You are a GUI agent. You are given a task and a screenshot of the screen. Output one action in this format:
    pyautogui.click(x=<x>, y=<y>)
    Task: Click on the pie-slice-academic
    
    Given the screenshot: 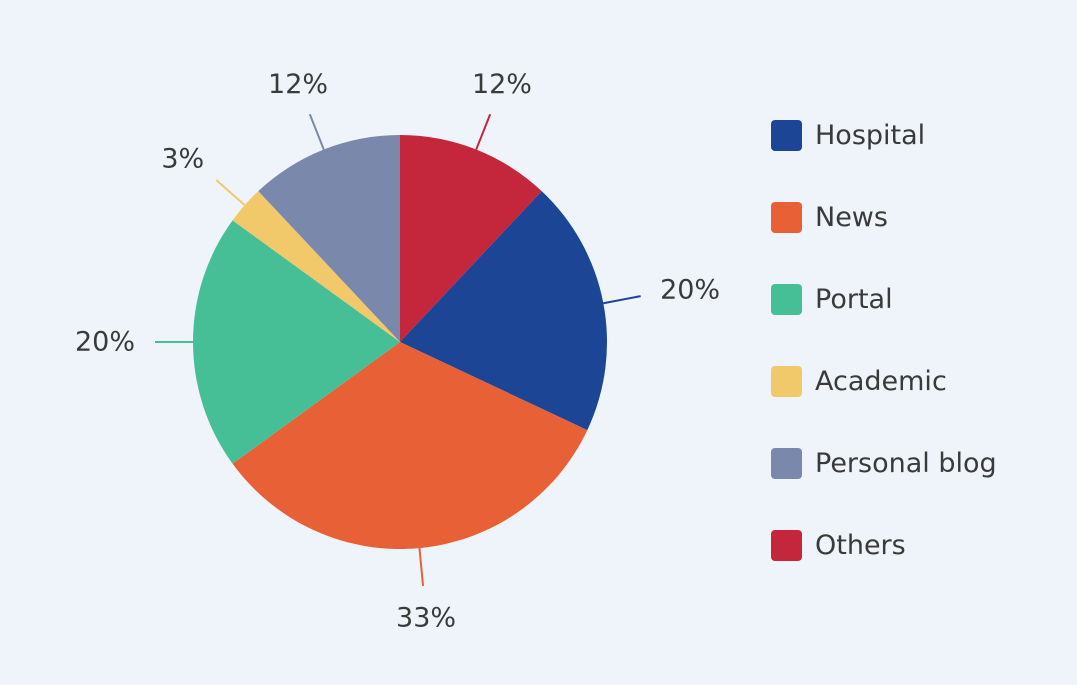 What is the action you would take?
    pyautogui.click(x=316, y=266)
    